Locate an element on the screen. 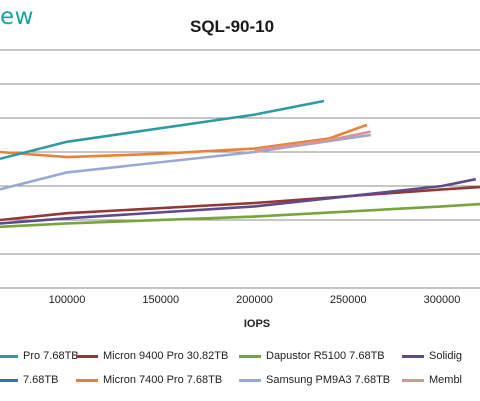  x-tick-label: 100000 is located at coordinates (67, 300).